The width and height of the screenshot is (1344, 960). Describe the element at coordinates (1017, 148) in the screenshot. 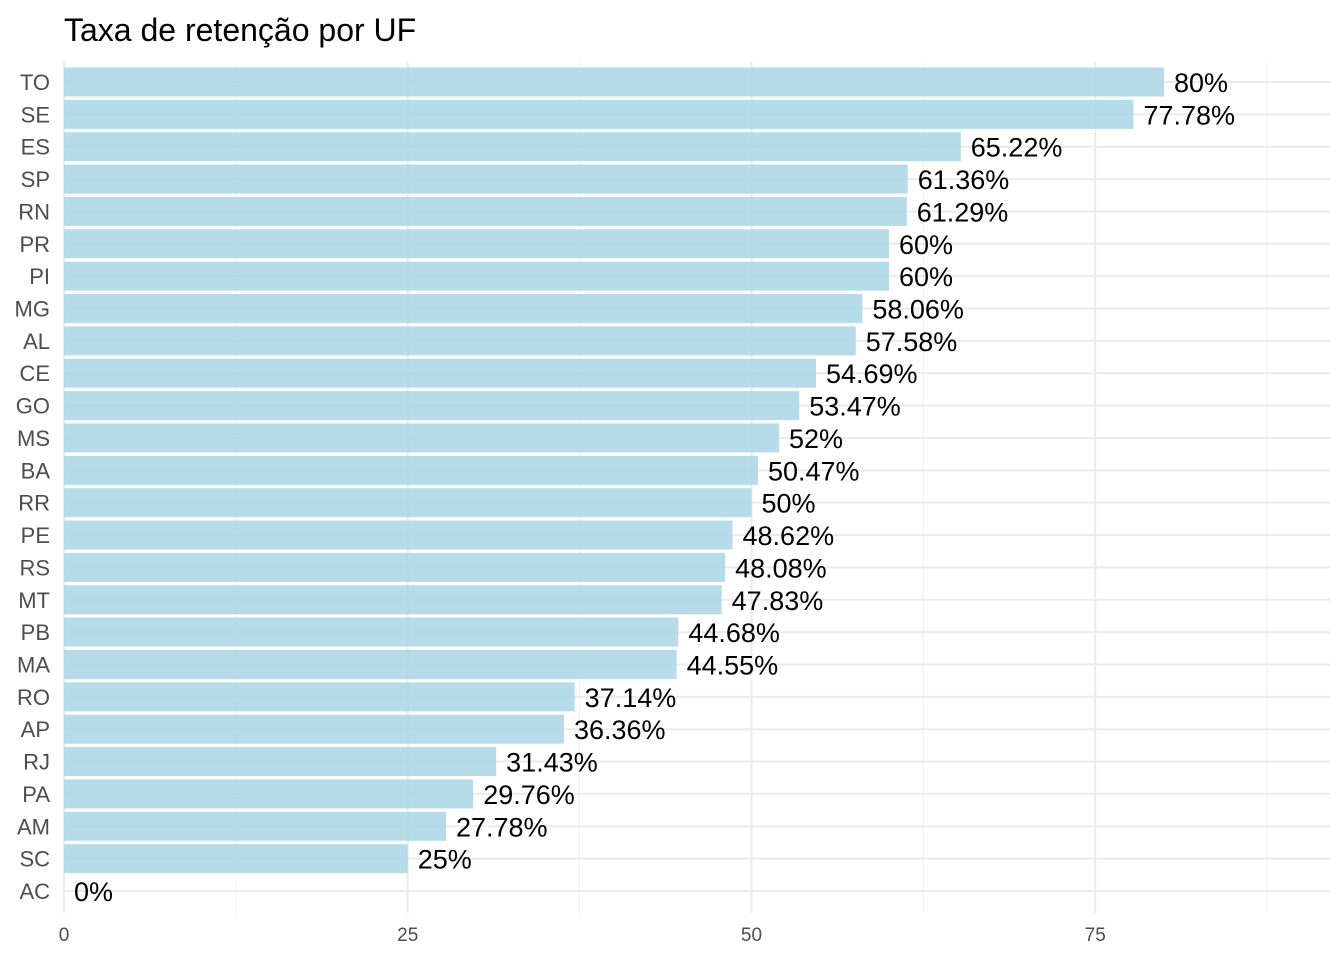

I see `data-label: 65.22%` at that location.